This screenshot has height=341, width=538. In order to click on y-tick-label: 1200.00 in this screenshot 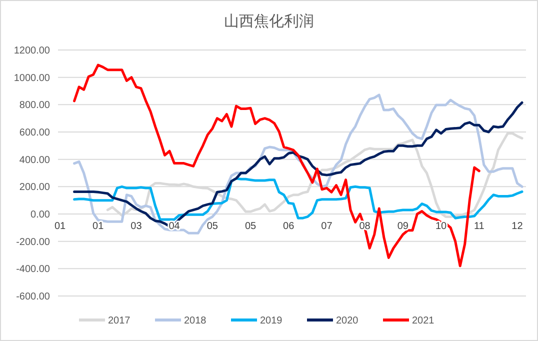, I will do `click(32, 51)`.